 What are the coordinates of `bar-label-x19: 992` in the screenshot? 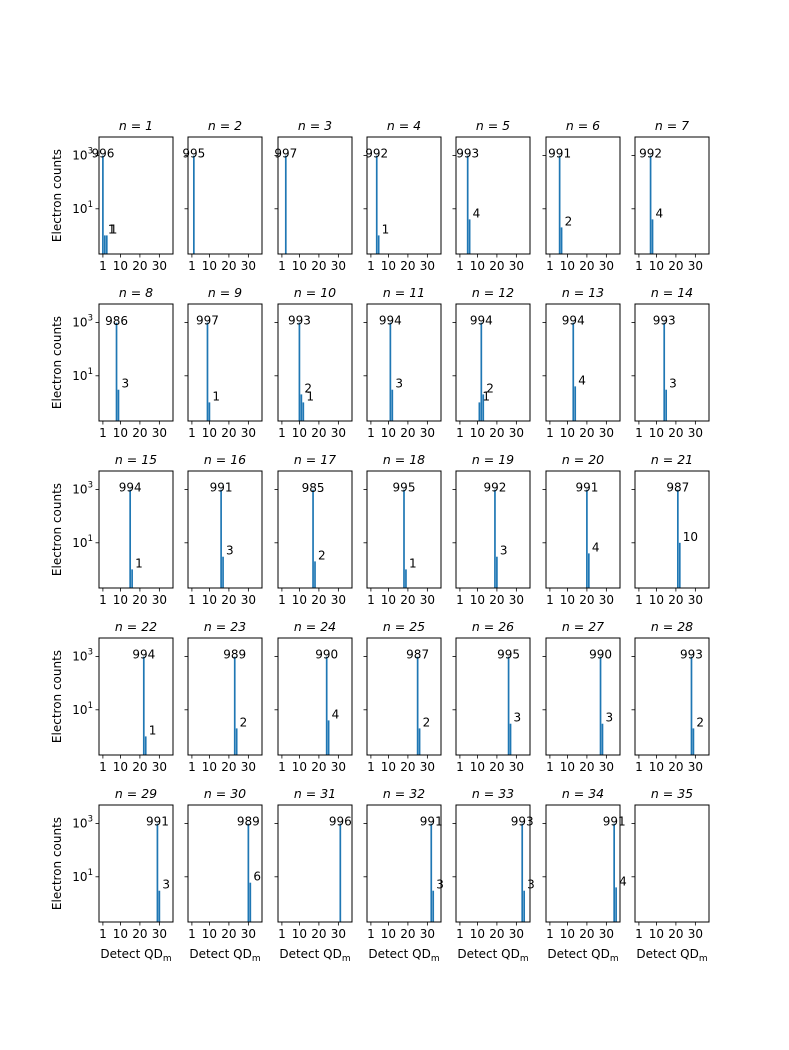 It's located at (494, 488).